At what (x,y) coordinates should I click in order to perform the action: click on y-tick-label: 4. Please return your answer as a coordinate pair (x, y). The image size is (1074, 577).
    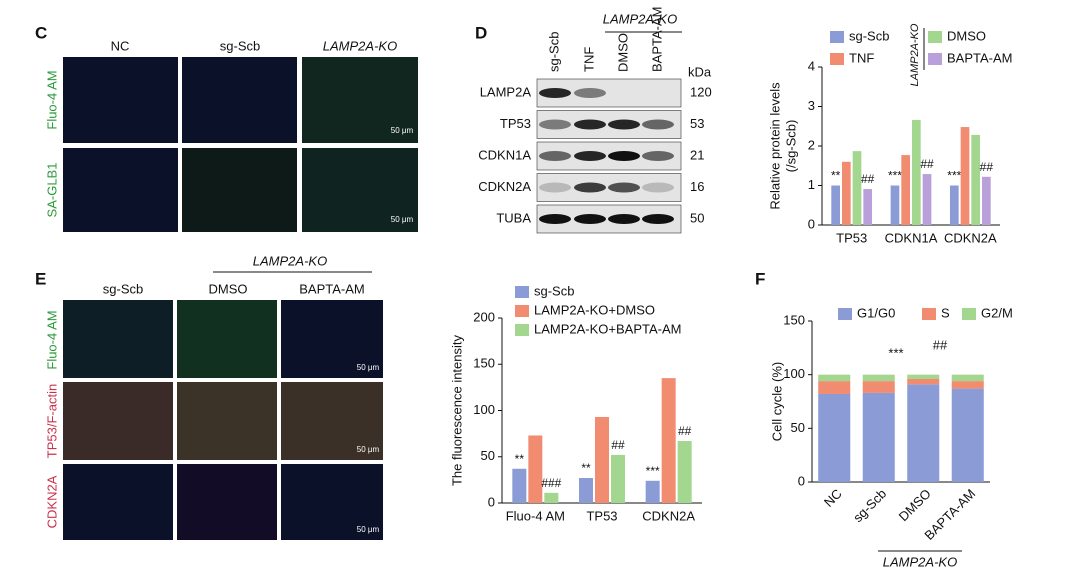
    Looking at the image, I should click on (811, 65).